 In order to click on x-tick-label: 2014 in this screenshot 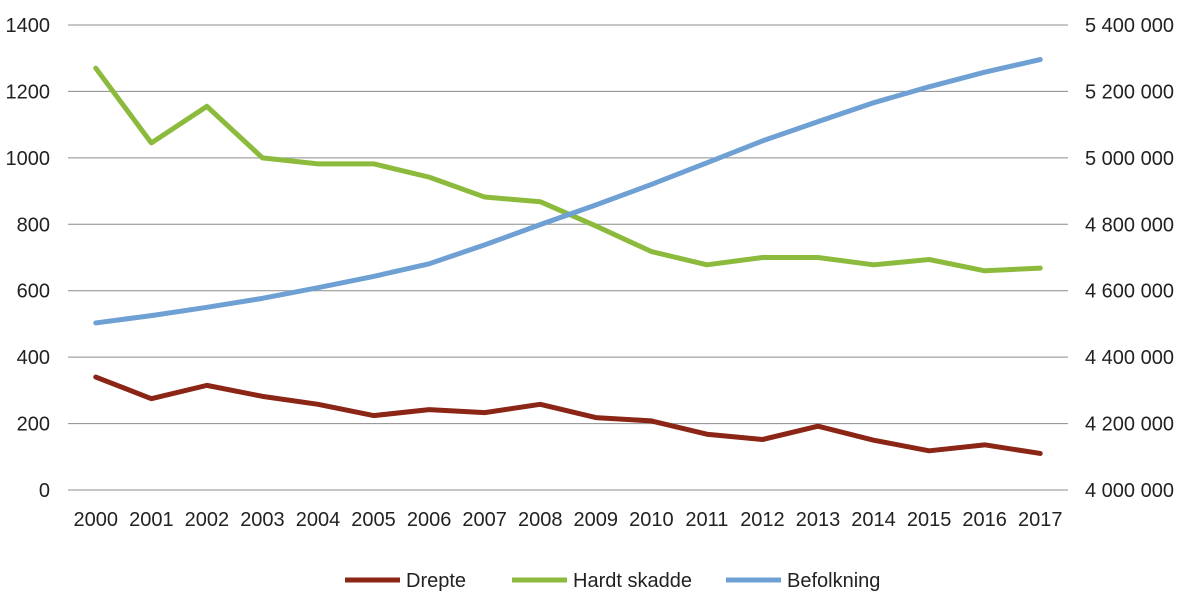, I will do `click(873, 520)`.